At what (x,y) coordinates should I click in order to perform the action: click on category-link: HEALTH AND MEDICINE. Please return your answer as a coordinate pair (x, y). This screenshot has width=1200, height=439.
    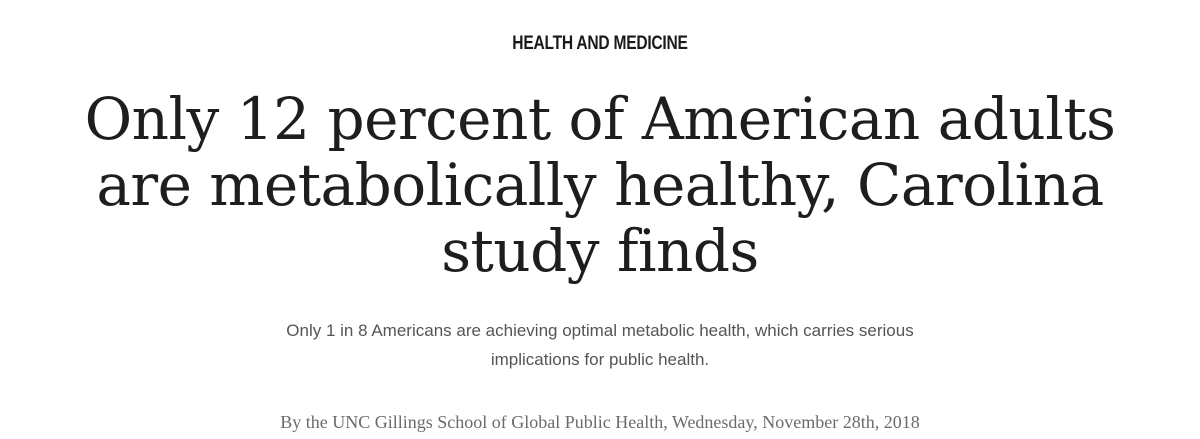
    Looking at the image, I should click on (600, 43).